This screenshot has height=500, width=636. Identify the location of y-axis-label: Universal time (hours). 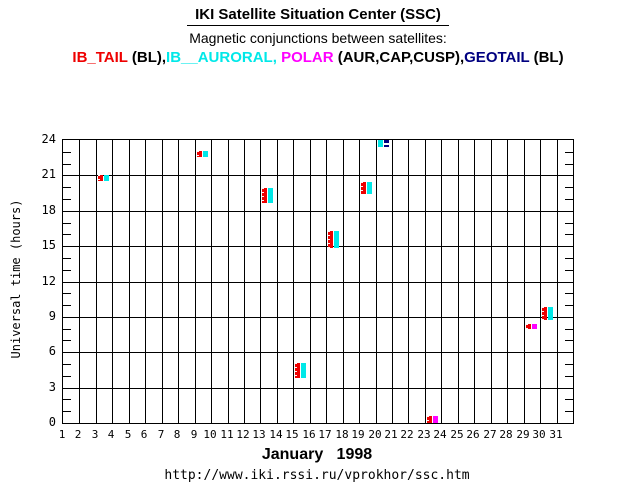
(16, 279).